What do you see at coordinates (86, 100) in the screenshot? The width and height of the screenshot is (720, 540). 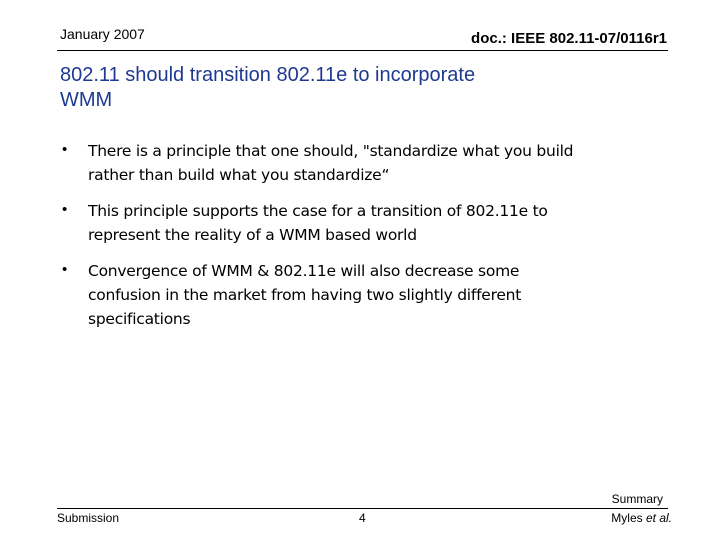 I see `title-line: WMM` at bounding box center [86, 100].